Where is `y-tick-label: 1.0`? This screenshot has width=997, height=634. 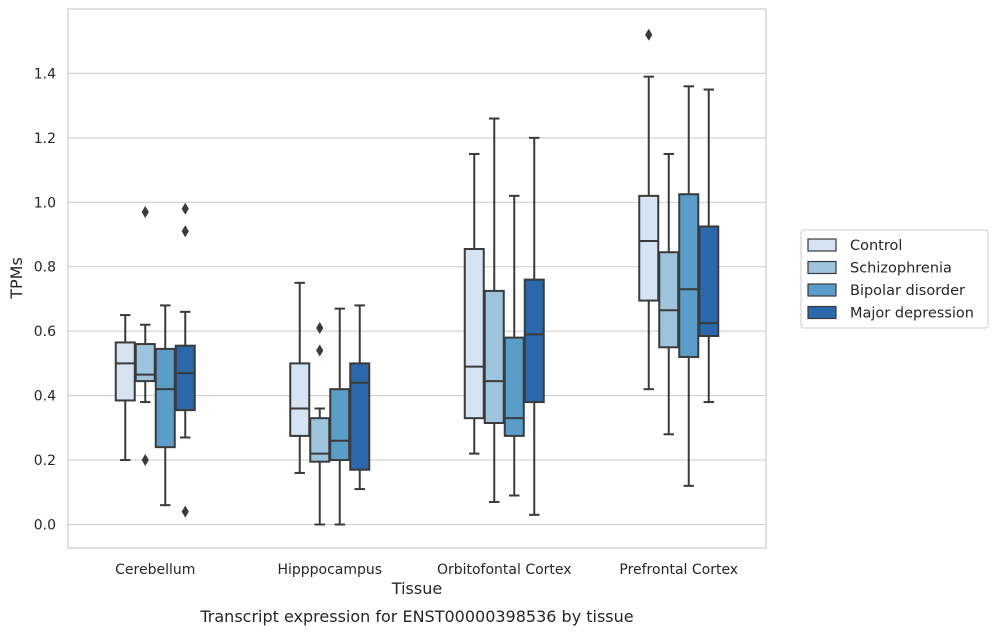 y-tick-label: 1.0 is located at coordinates (45, 203).